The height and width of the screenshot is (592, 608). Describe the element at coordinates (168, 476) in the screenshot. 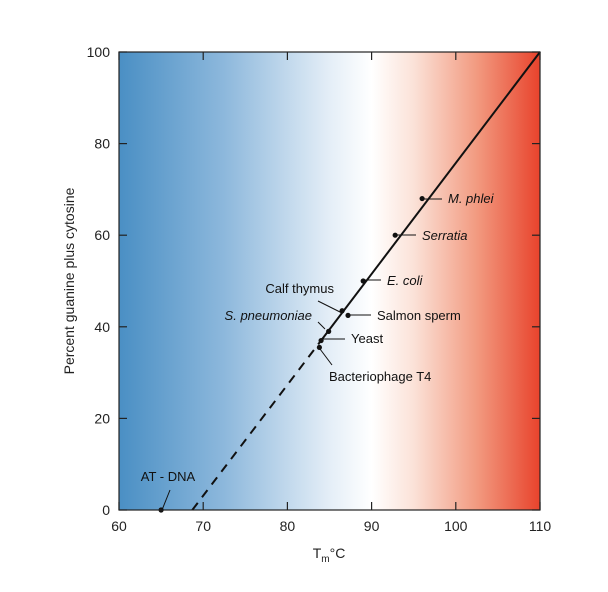

I see `point-label: AT - DNA` at that location.